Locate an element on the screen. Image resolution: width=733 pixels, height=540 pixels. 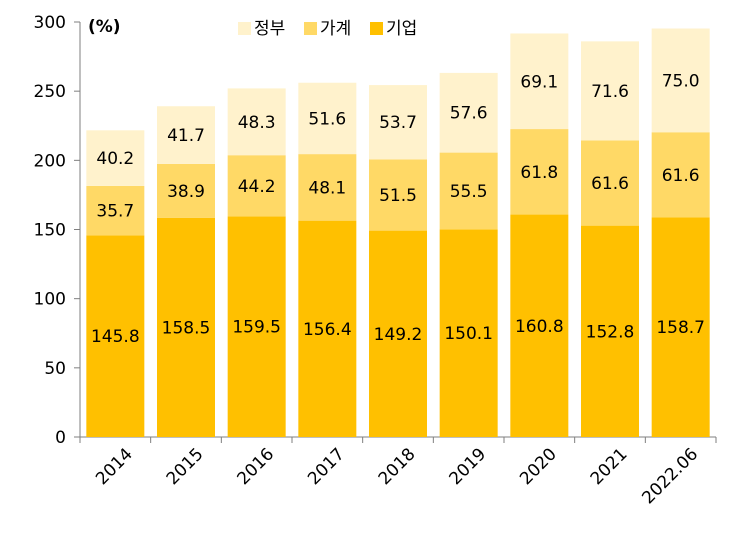
data-label: 61.8 is located at coordinates (539, 173).